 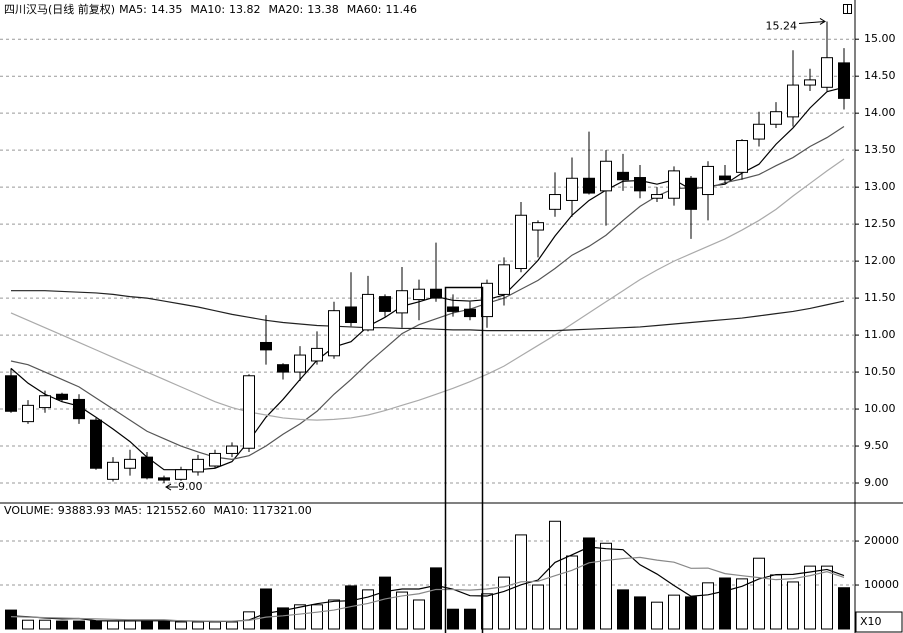 I want to click on y-tick-label: 13.00, so click(x=880, y=186).